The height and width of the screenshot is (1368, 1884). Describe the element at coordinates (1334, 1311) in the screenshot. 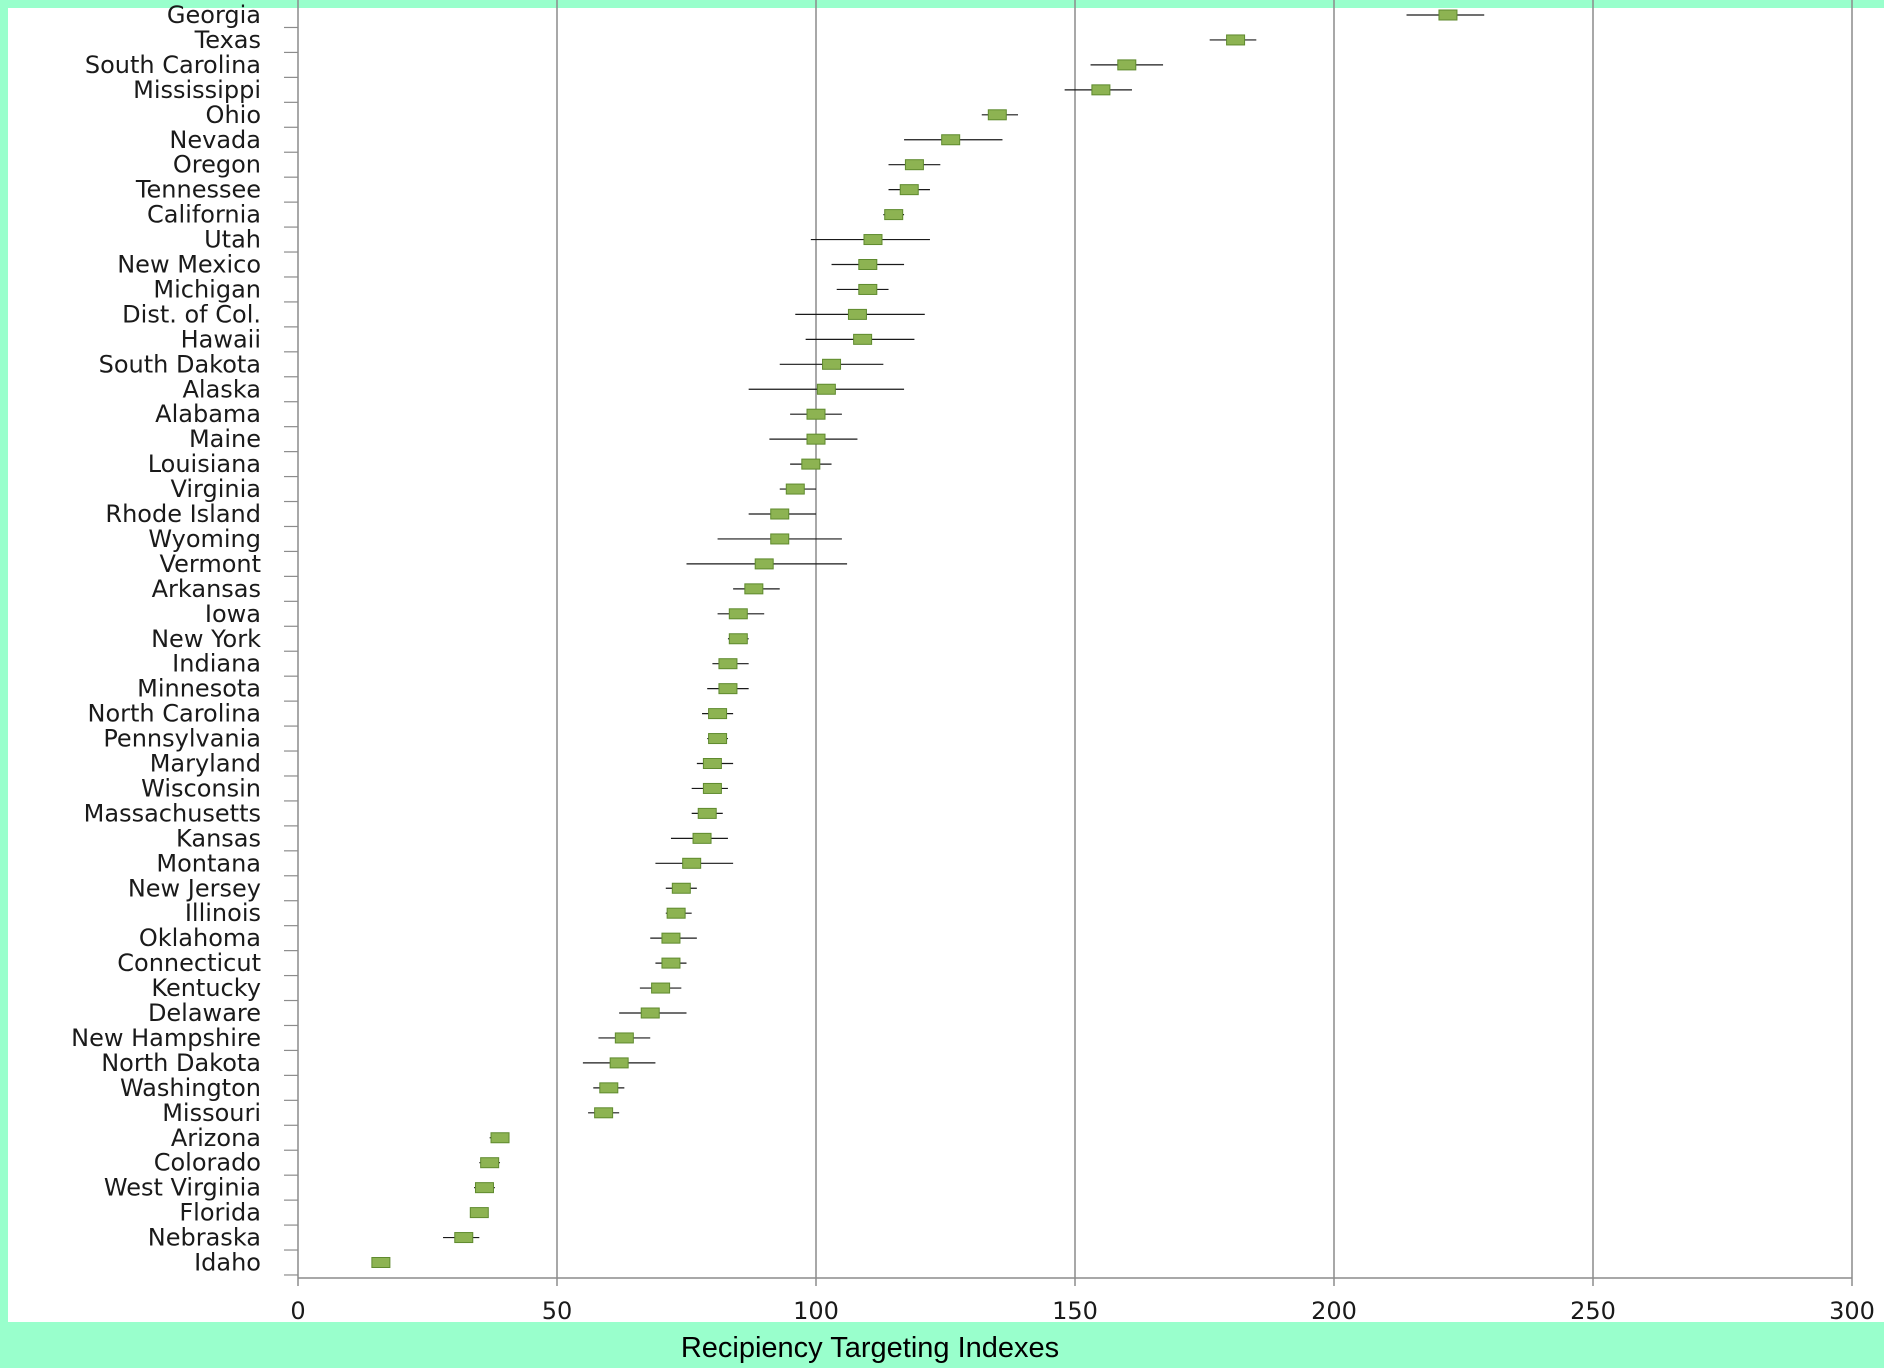

I see `x-tick-label: 200` at that location.